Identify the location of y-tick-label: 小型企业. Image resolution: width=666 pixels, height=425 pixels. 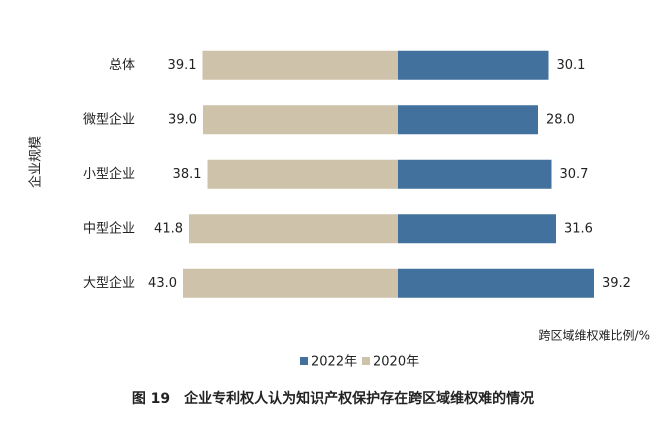
(109, 174).